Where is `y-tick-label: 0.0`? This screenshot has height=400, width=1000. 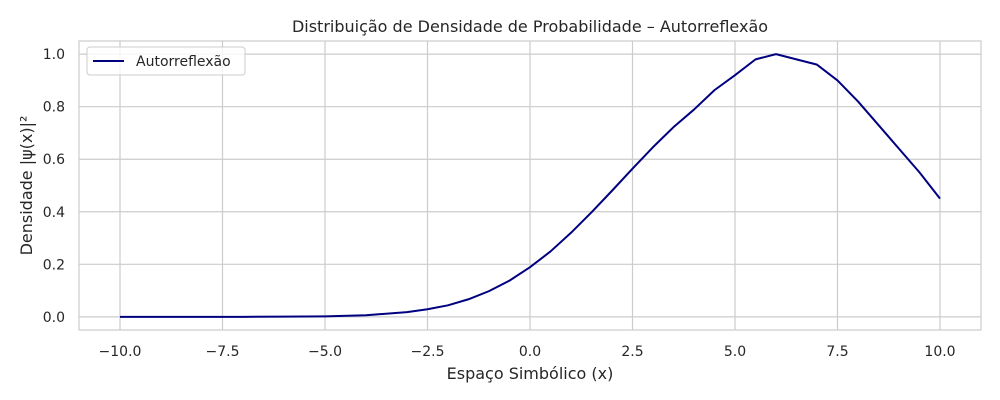
y-tick-label: 0.0 is located at coordinates (54, 318).